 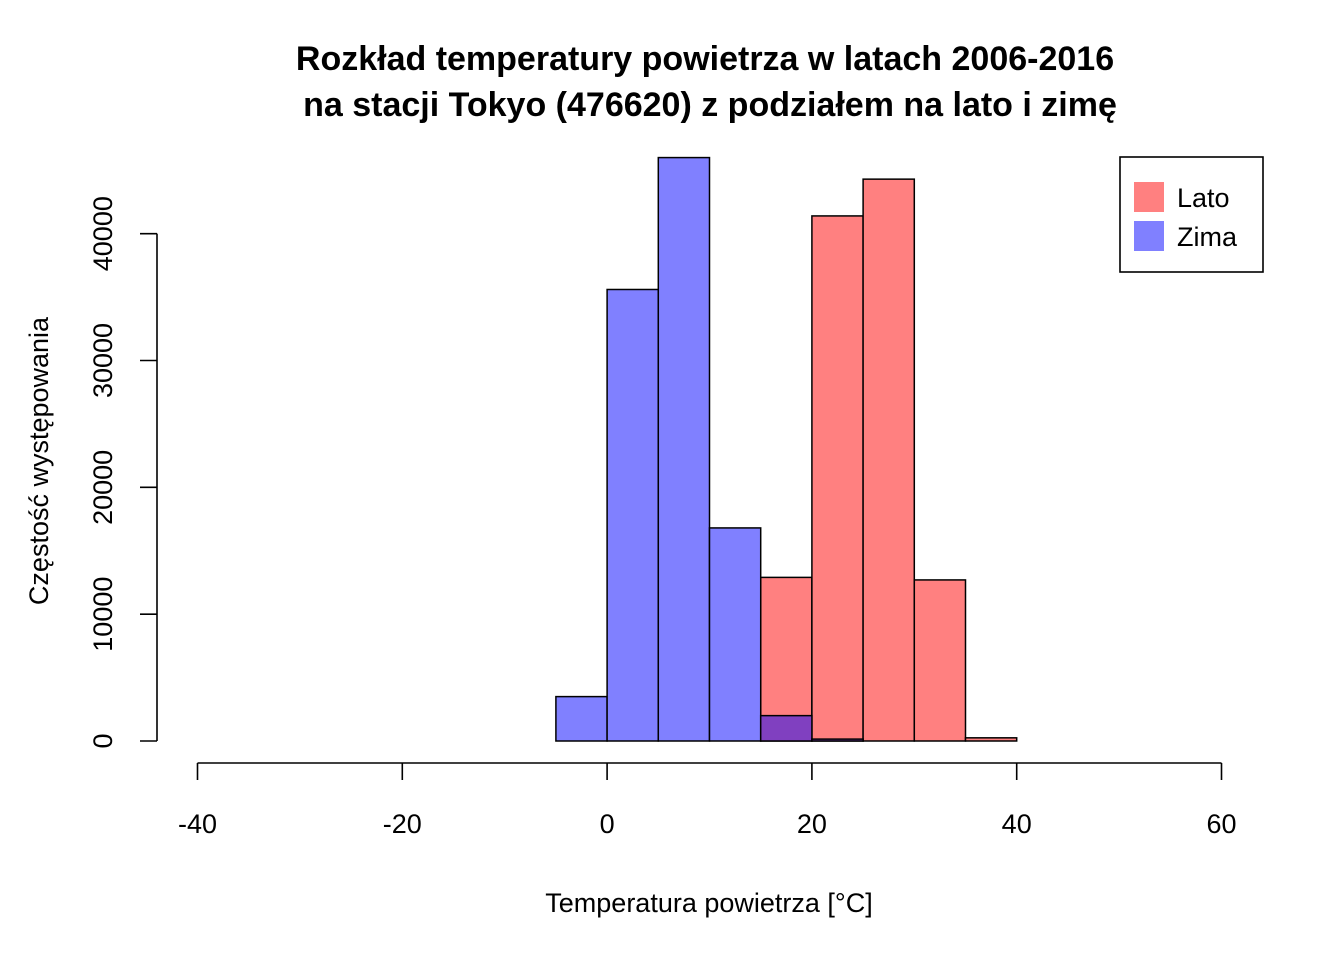 I want to click on legend-swatch-zima, so click(x=1149, y=236).